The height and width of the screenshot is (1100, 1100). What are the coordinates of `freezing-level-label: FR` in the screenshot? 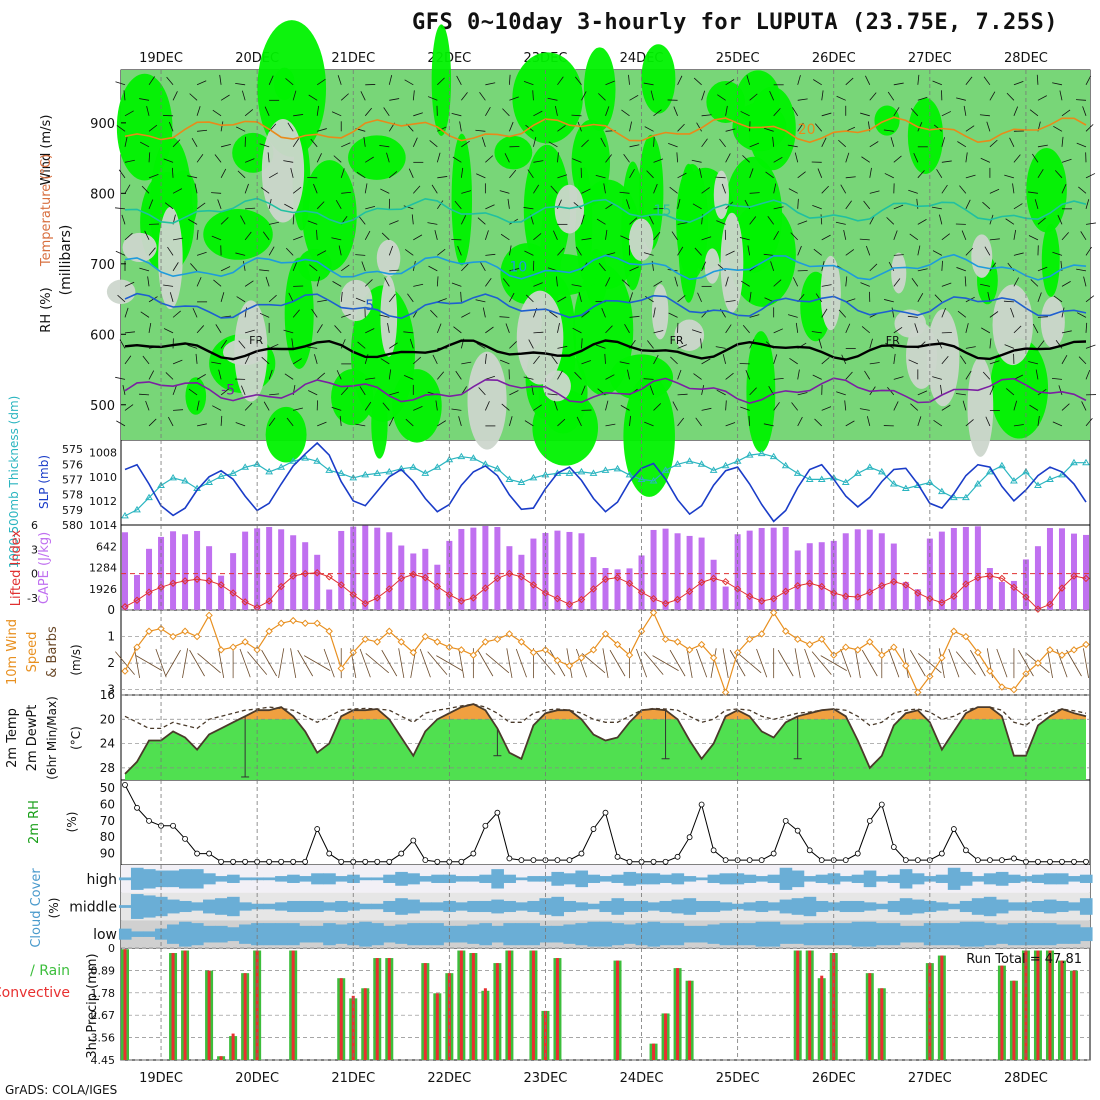 It's located at (677, 340).